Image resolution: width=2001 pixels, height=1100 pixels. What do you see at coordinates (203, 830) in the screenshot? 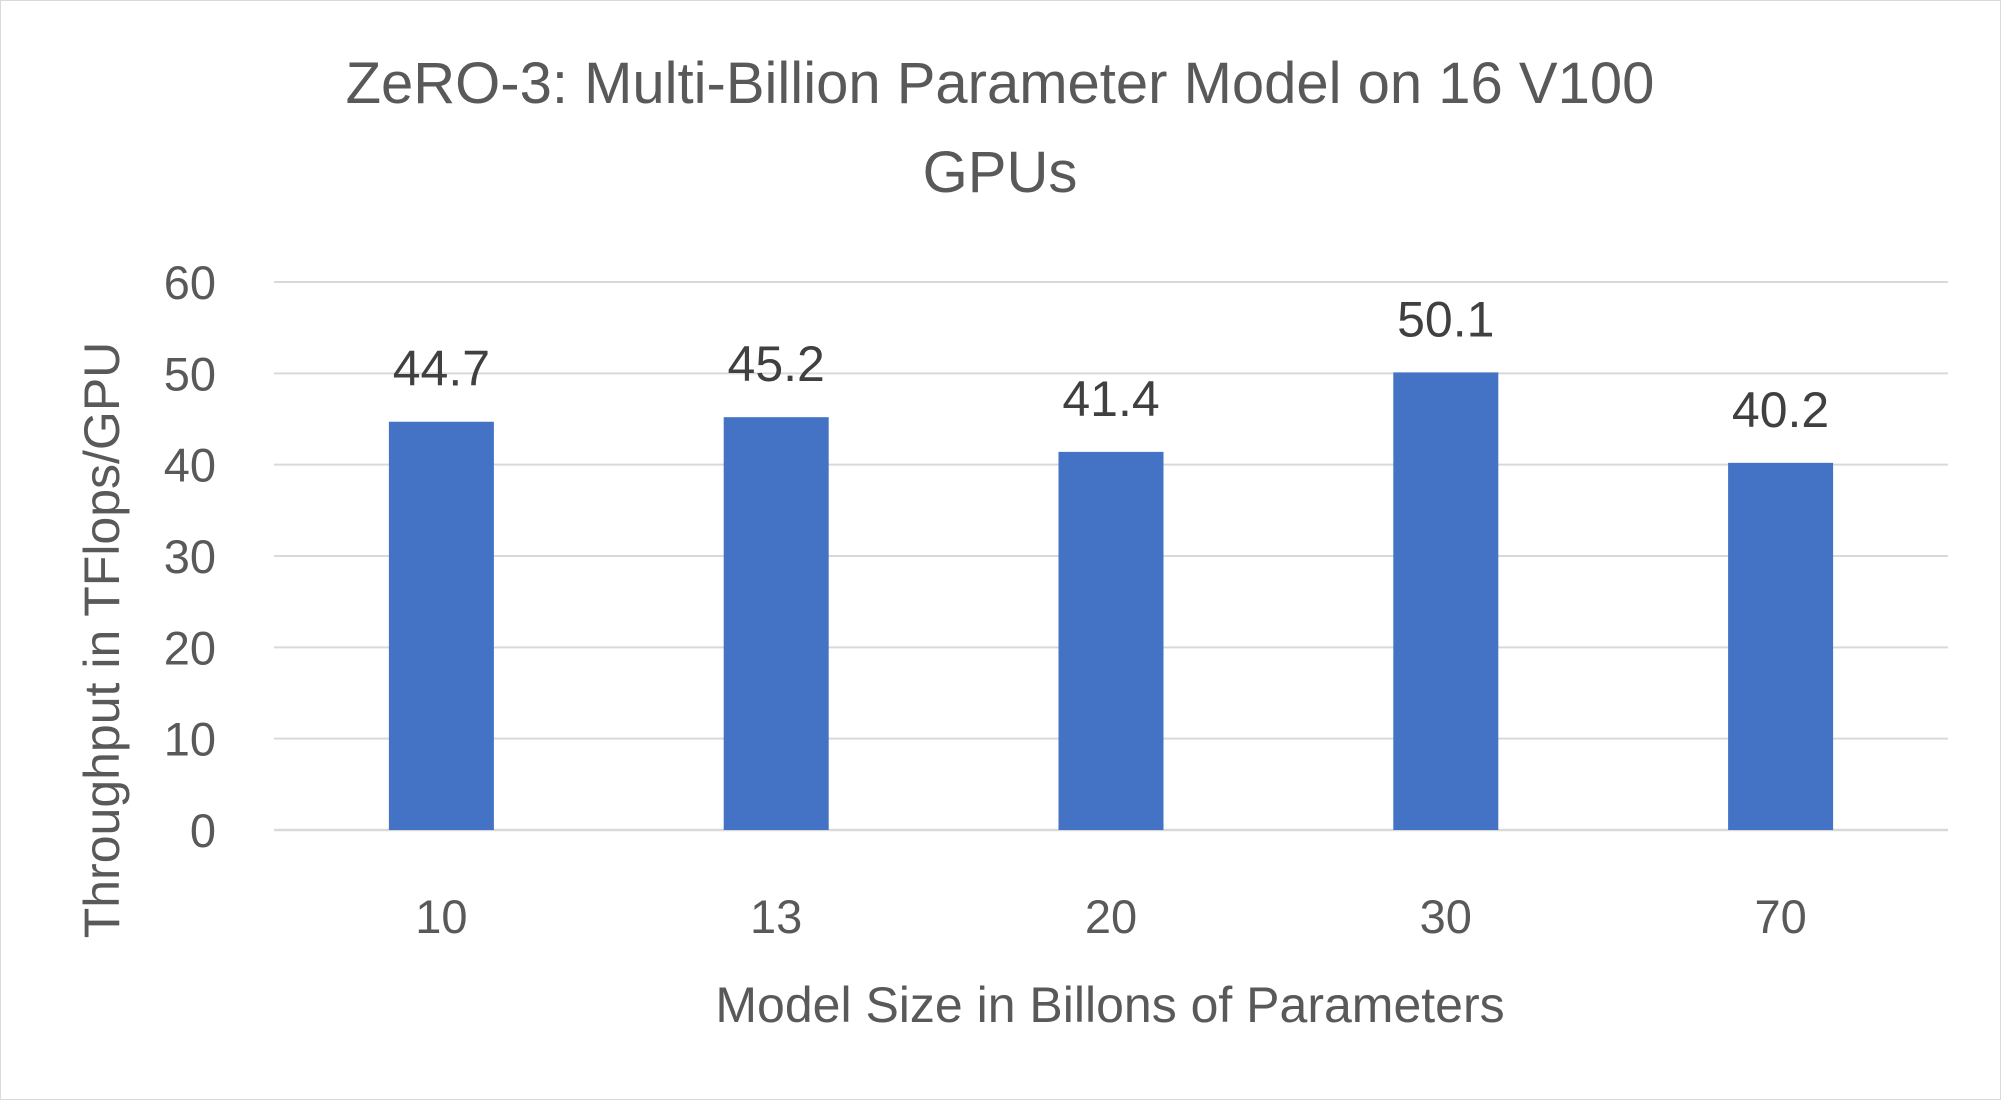
I see `y-tick-label-0: 0` at bounding box center [203, 830].